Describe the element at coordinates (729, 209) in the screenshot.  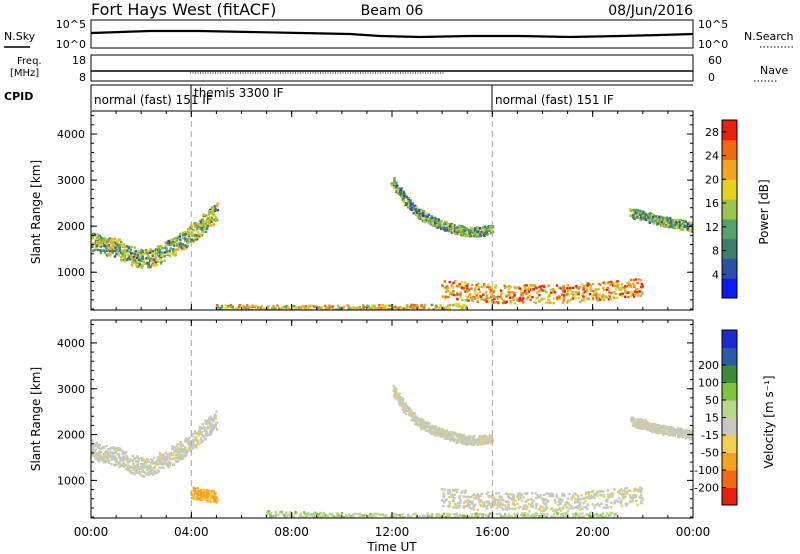
I see `colorbar-swatch` at that location.